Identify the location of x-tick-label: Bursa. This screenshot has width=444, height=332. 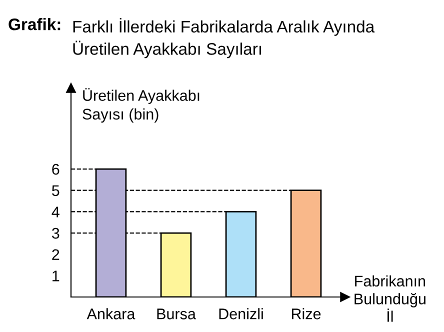
(176, 314).